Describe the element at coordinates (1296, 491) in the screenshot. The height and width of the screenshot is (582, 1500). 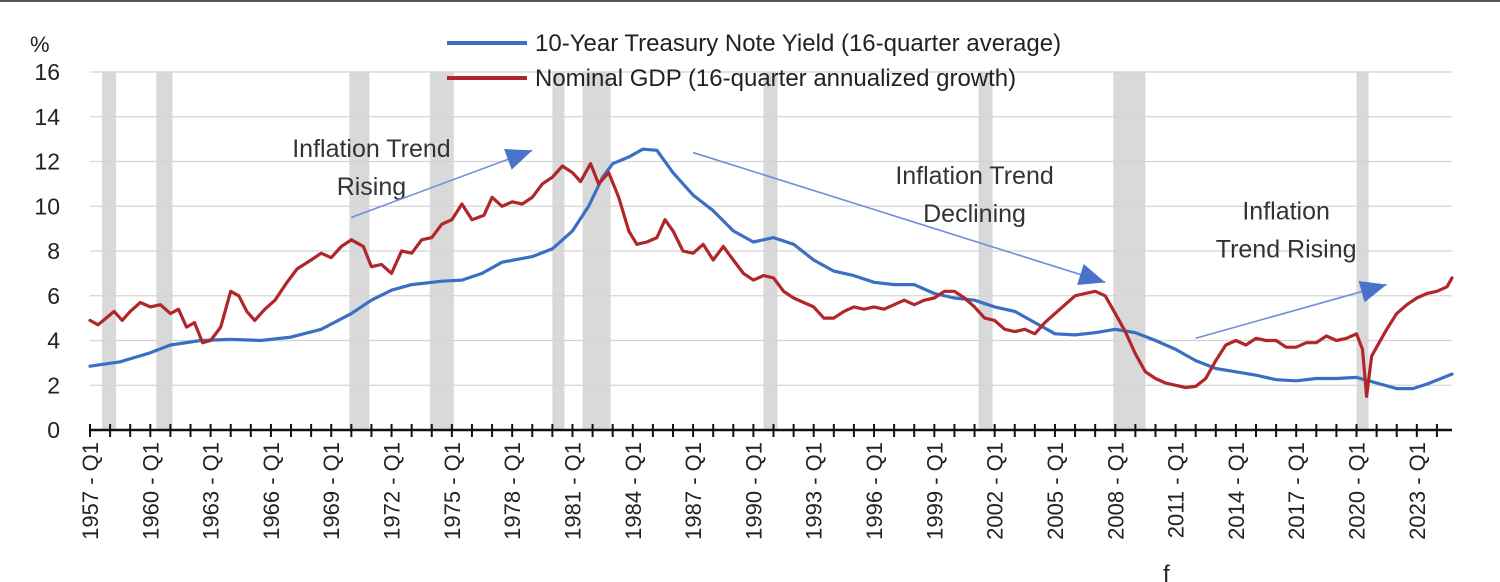
I see `x-tick-label: 2017 - Q1` at that location.